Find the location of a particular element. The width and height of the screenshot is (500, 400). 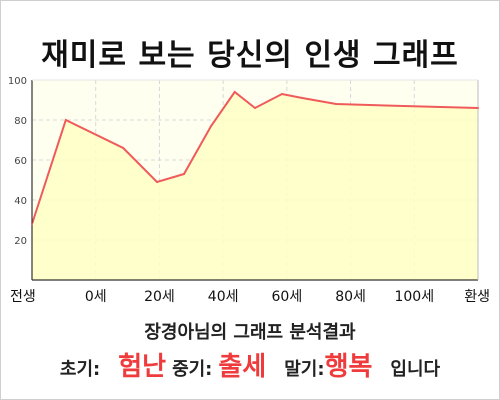

x-tick-label: 80세 is located at coordinates (350, 297).